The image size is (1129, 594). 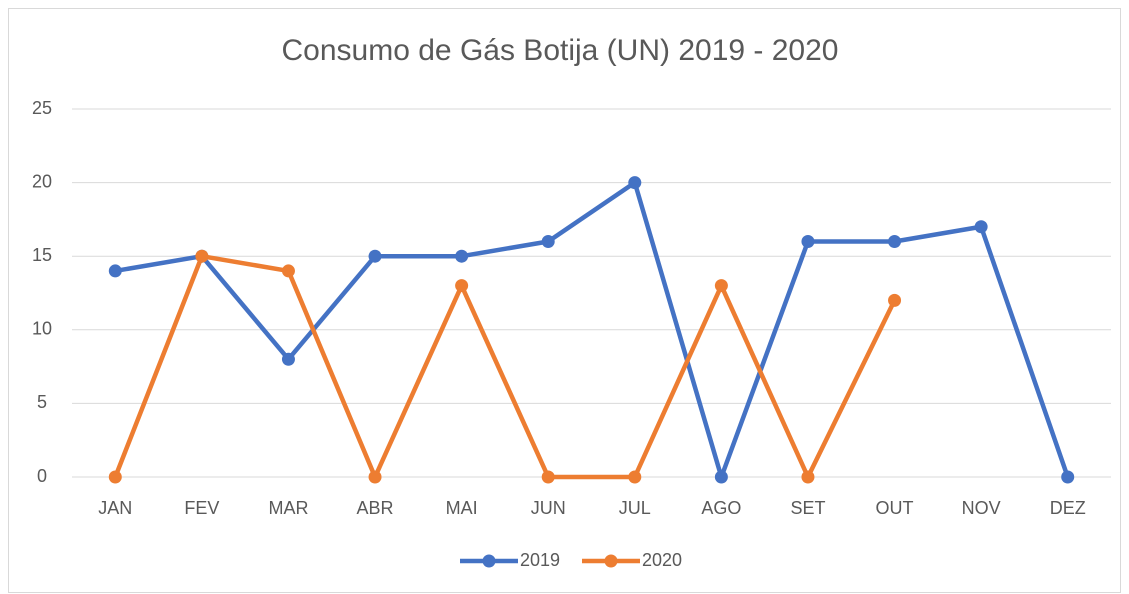 What do you see at coordinates (807, 508) in the screenshot?
I see `x-tick-label: SET` at bounding box center [807, 508].